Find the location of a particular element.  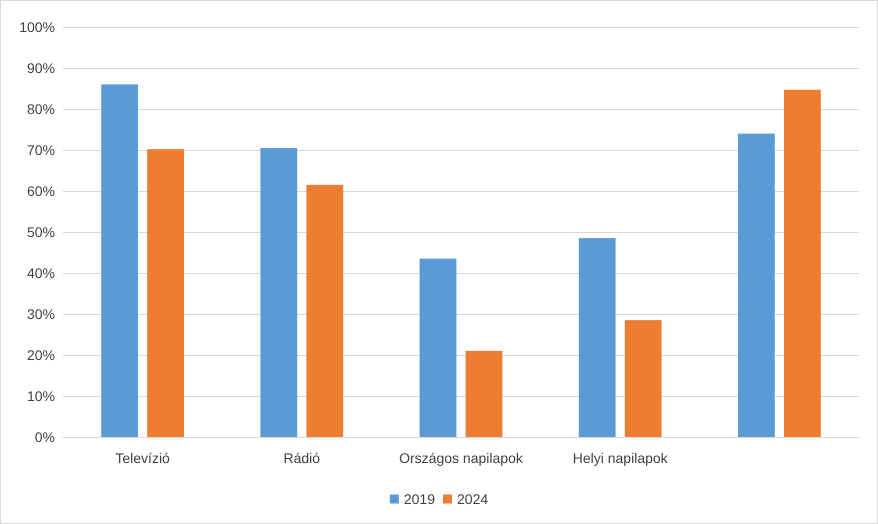

legend-label: 2024 is located at coordinates (472, 499).